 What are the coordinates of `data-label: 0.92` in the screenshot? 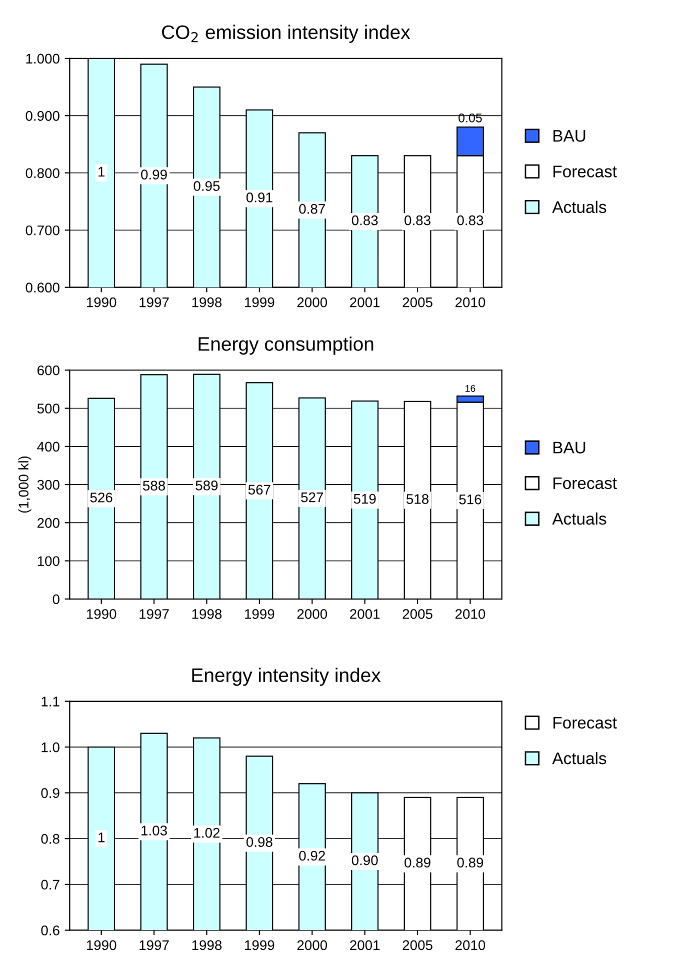 It's located at (312, 855).